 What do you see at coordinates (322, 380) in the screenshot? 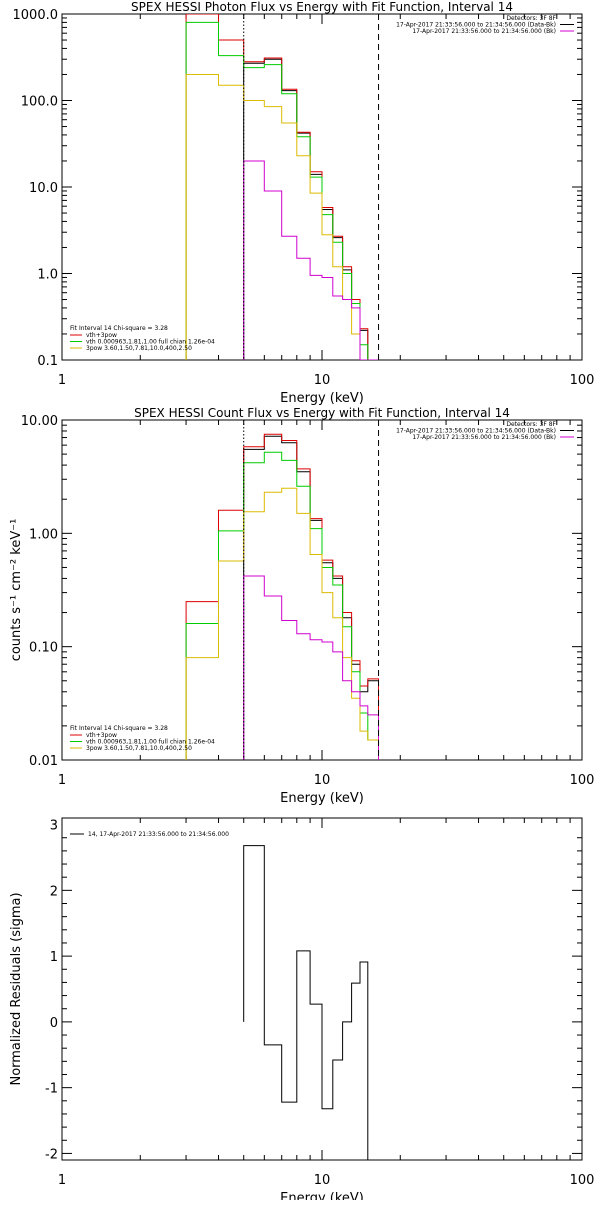
I see `panel1-x-tick-label: 10` at bounding box center [322, 380].